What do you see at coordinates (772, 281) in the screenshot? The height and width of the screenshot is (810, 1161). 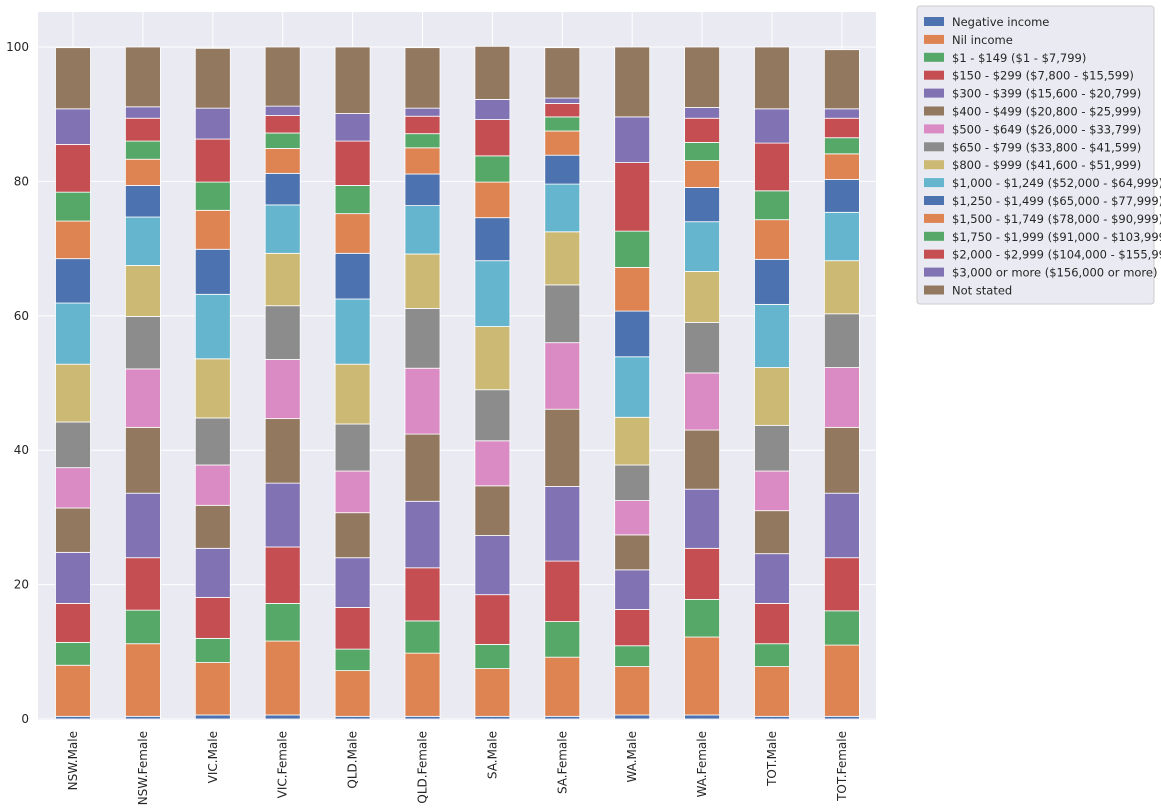 I see `bar-segment-TOT.Male-series-10` at bounding box center [772, 281].